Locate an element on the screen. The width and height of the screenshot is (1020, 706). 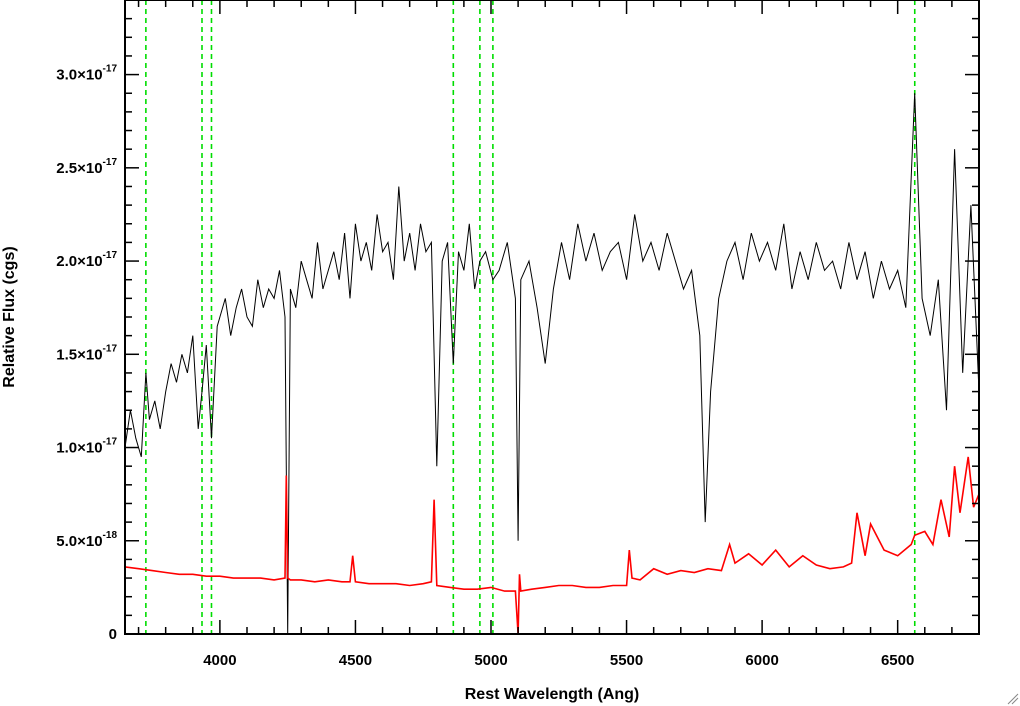
x-tick-label: 5000 is located at coordinates (490, 660).